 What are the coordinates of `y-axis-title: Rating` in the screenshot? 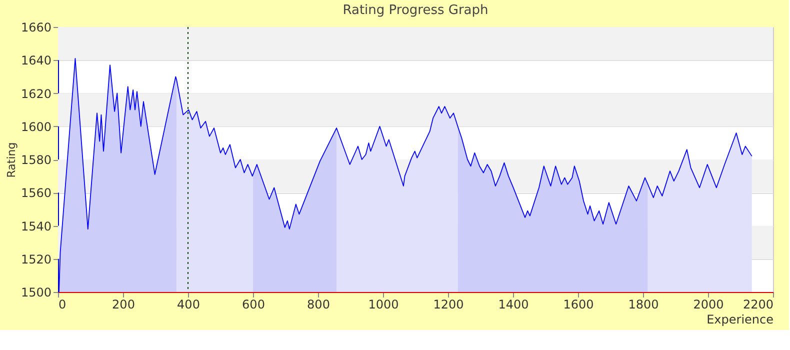 It's located at (11, 160).